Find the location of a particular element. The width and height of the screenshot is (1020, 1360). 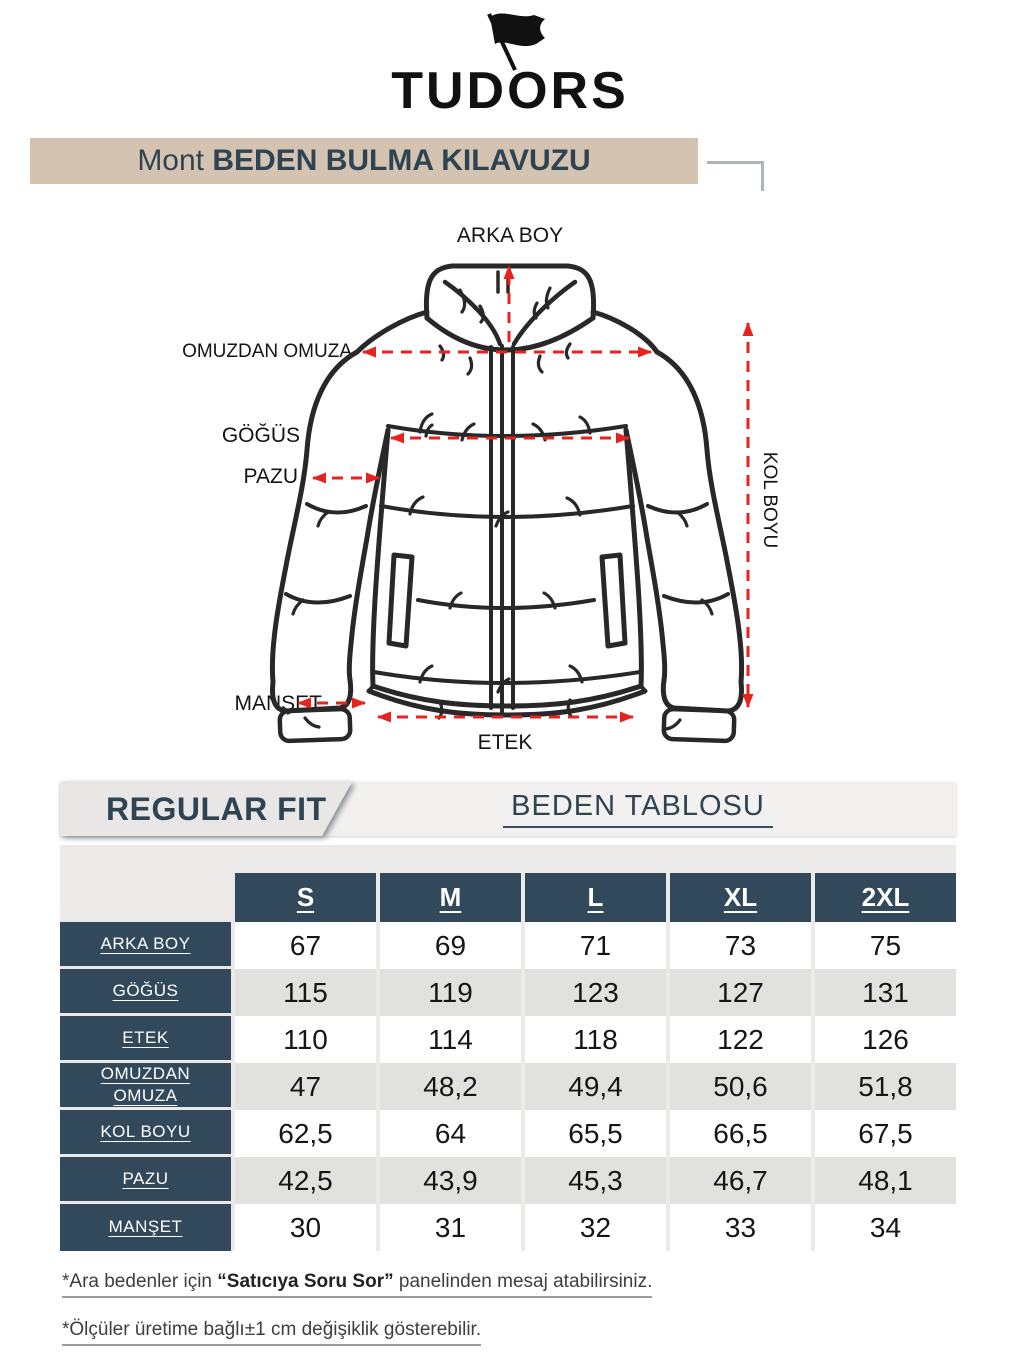

size-value-cell: 71 is located at coordinates (595, 945).